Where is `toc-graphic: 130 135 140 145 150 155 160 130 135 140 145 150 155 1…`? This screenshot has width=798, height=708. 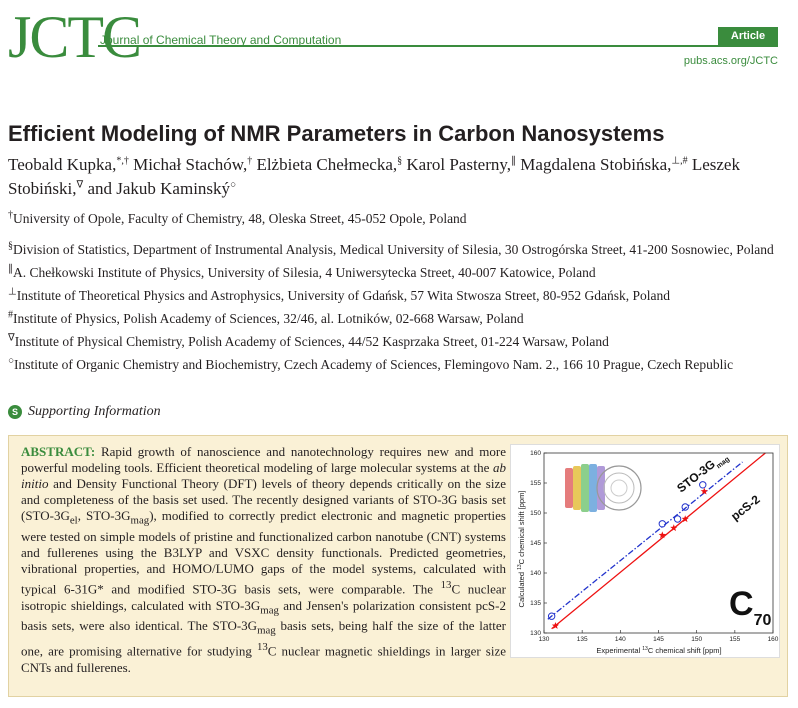
toc-graphic: 130 135 140 145 150 155 160 130 135 140 145 150 155 1… is located at coordinates (645, 551).